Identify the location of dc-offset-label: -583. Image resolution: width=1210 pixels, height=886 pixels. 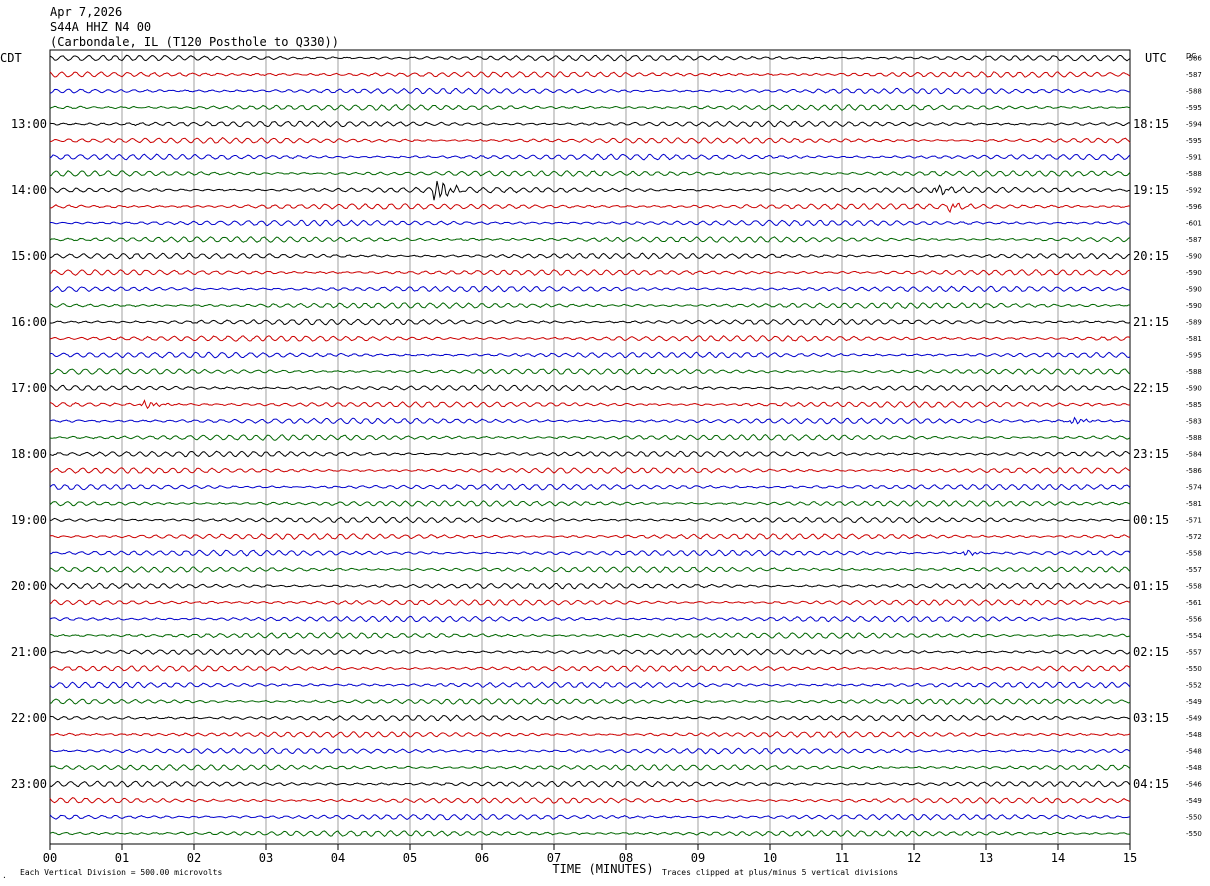
(1194, 422).